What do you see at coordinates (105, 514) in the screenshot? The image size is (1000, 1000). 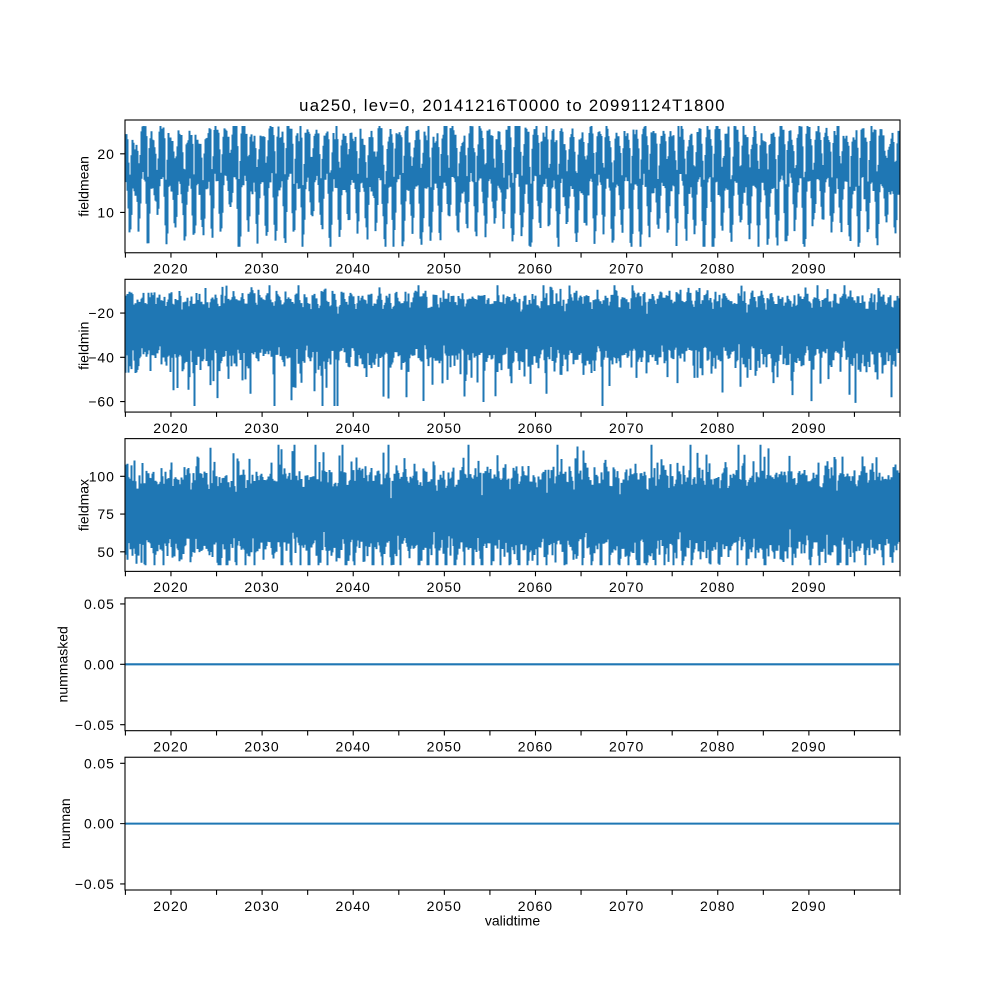 I see `svg-text: 75` at bounding box center [105, 514].